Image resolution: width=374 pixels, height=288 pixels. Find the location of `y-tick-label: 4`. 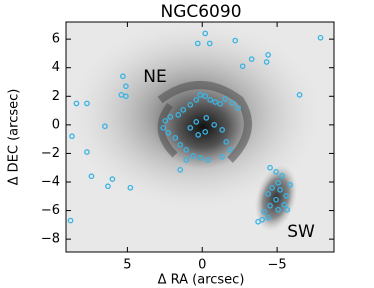

y-tick-label: 4 is located at coordinates (56, 67).